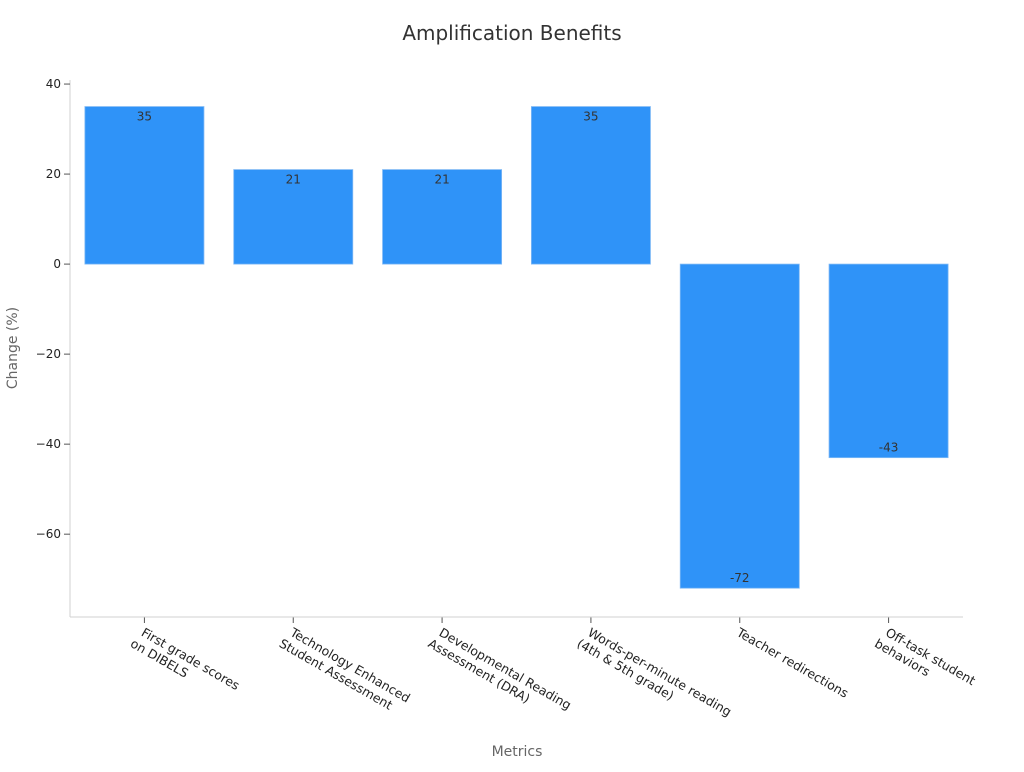 The image size is (1024, 772). I want to click on x-tick-label: Teacher redirections, so click(792, 662).